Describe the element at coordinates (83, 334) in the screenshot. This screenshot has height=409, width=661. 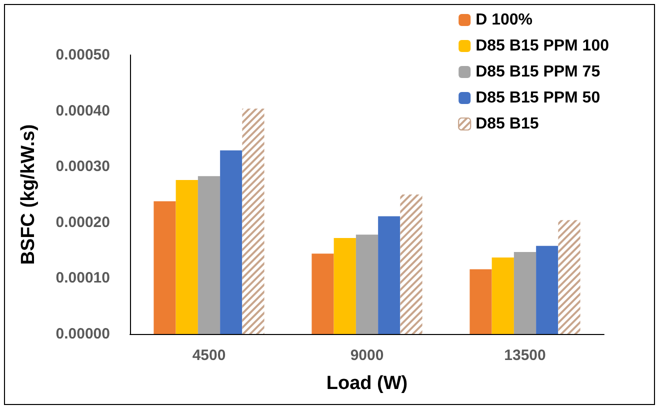
I see `y-tick-label: 0.00000` at that location.